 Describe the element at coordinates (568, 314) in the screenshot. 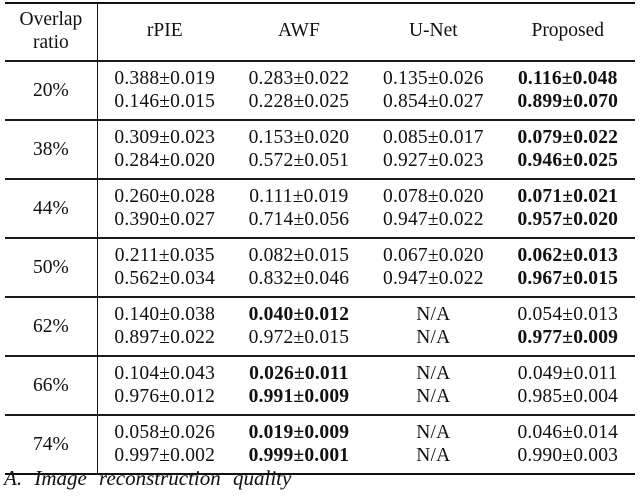

I see `metric-value: 0.054±0.013` at that location.